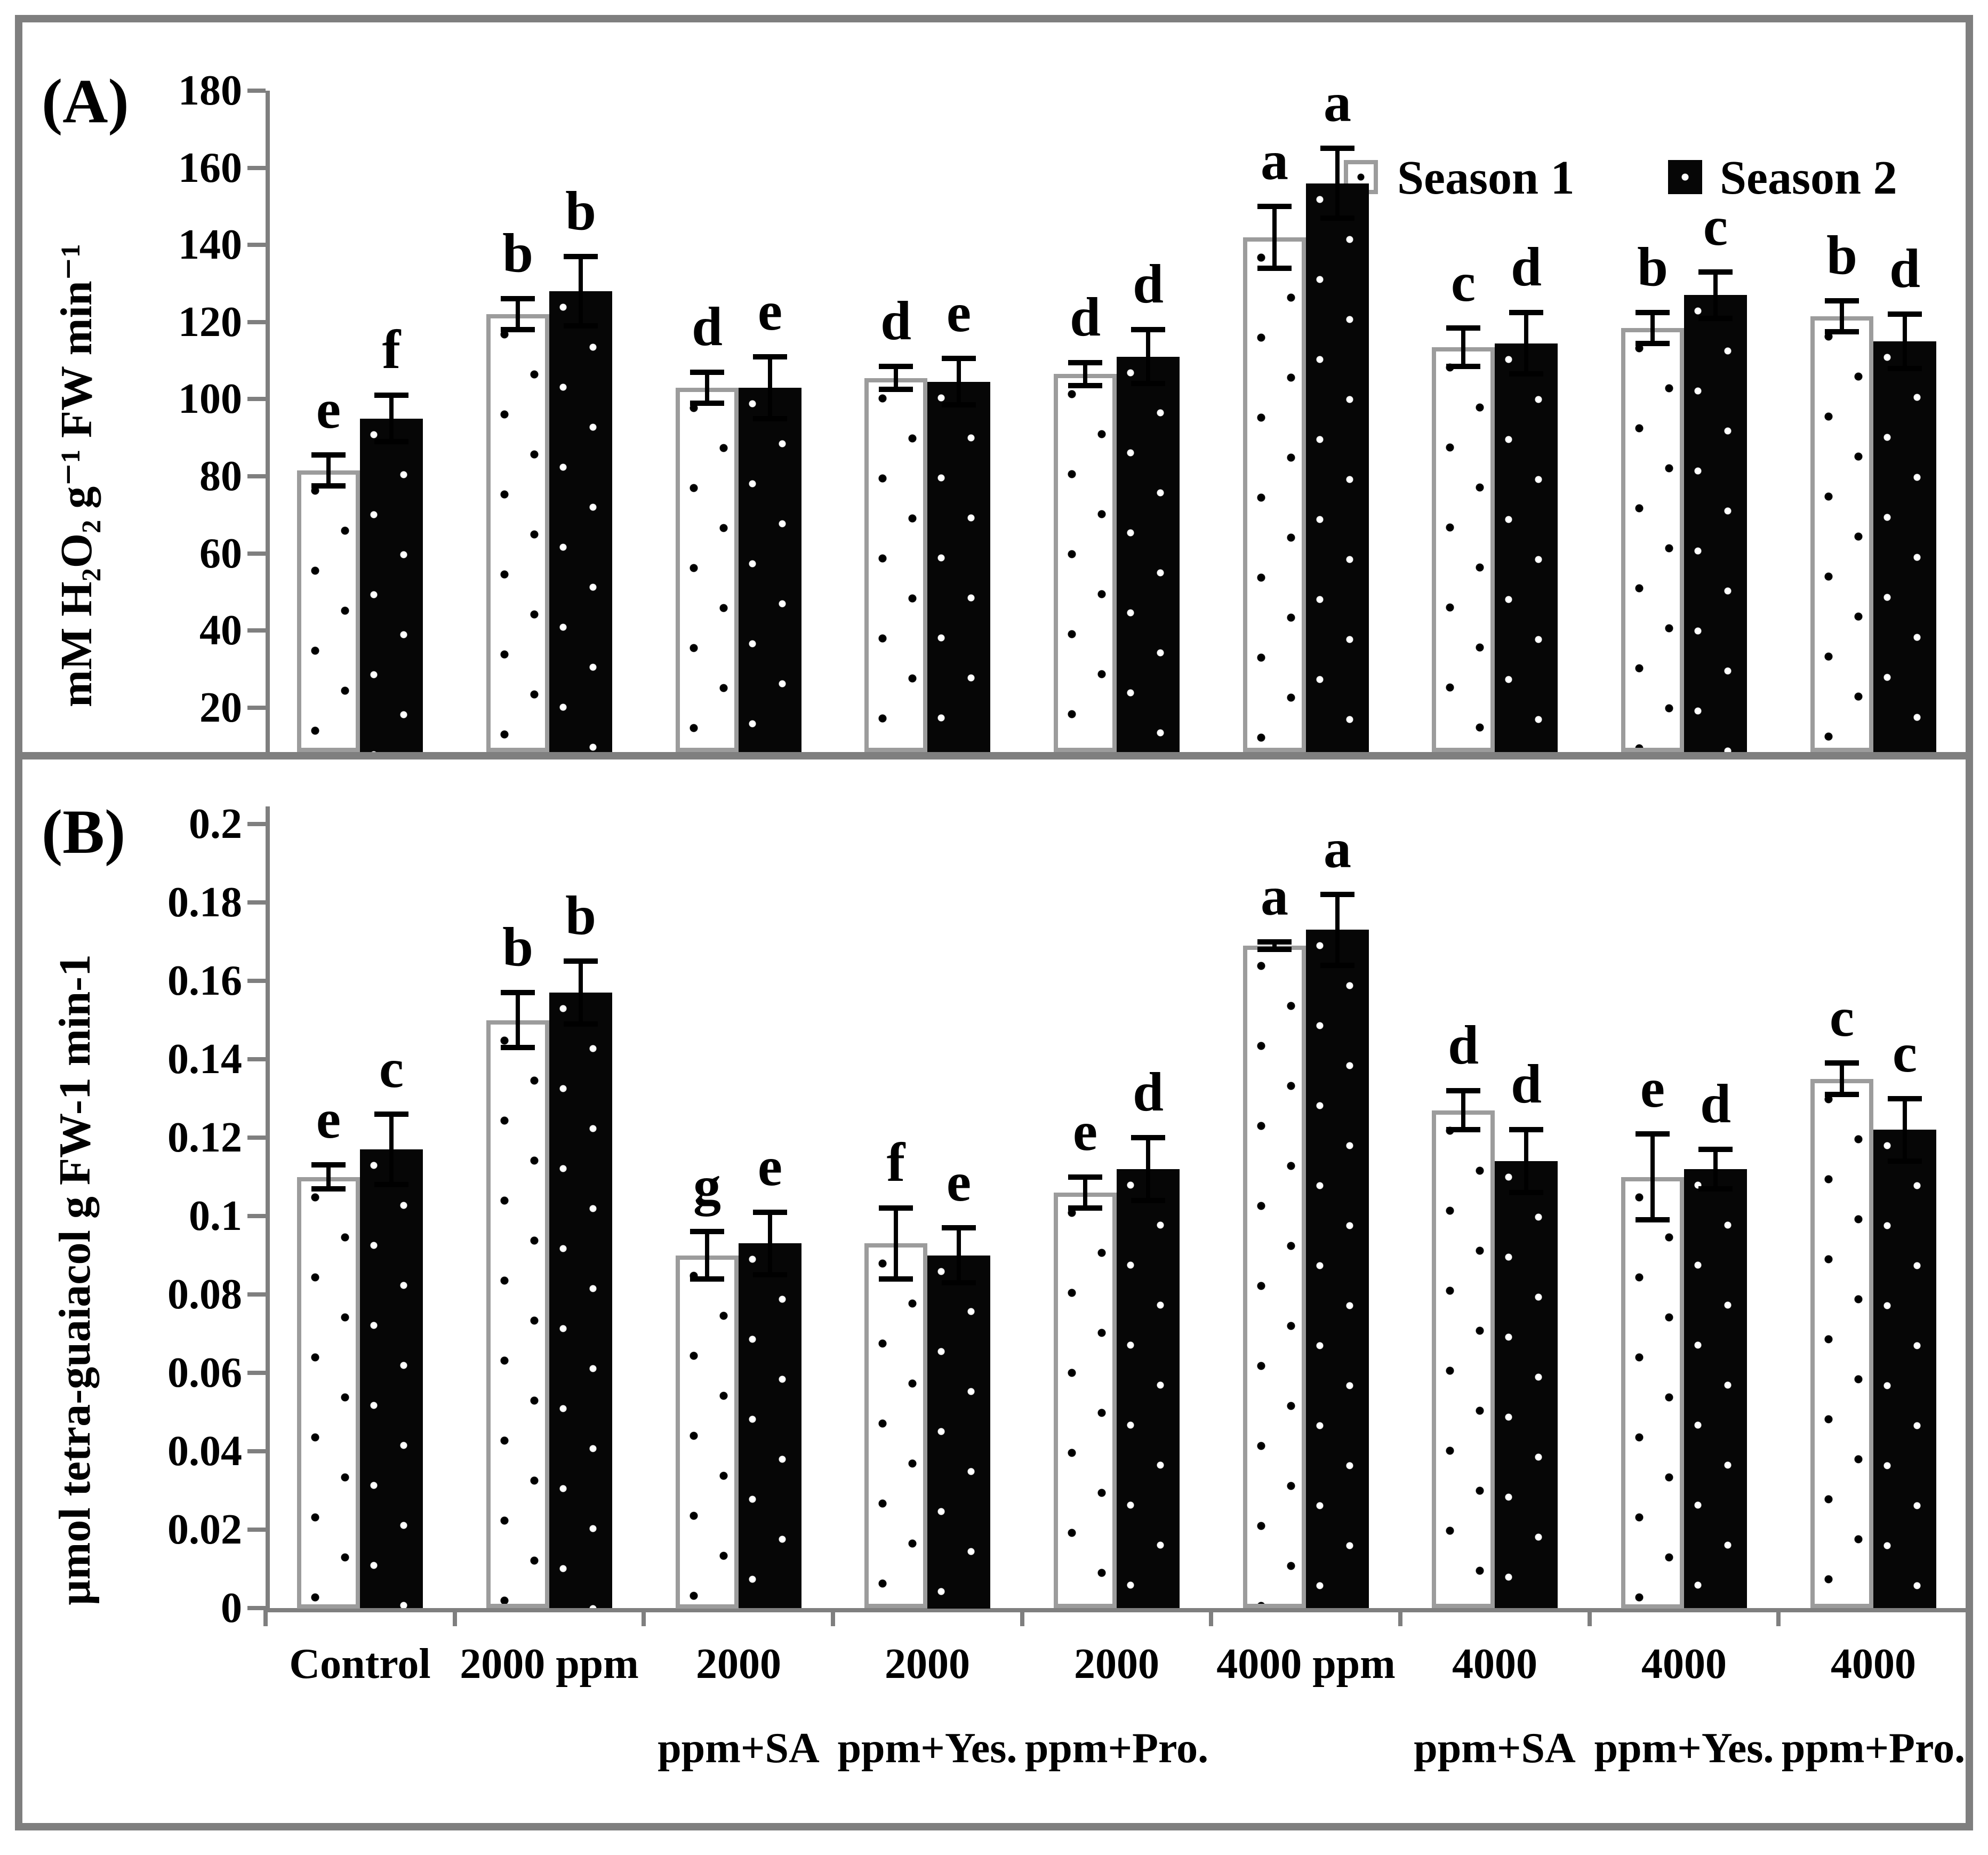 The width and height of the screenshot is (1988, 1855). Describe the element at coordinates (268, 1207) in the screenshot. I see `panel-b-y-axis` at that location.